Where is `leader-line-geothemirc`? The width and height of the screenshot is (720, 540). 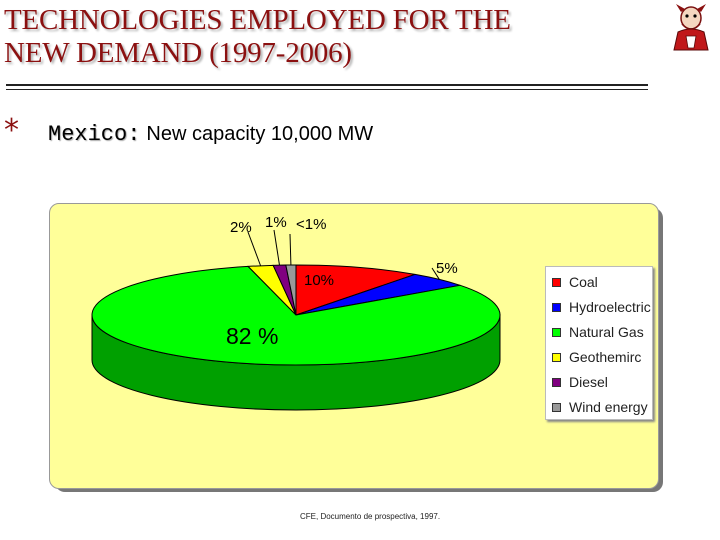
leader-line-geothemirc is located at coordinates (254, 248).